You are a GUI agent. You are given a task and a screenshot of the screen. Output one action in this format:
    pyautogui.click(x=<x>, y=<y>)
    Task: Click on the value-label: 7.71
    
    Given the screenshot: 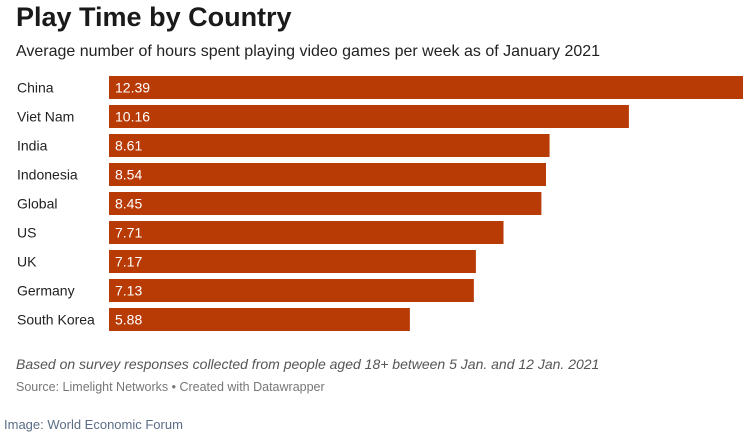 What is the action you would take?
    pyautogui.click(x=128, y=233)
    